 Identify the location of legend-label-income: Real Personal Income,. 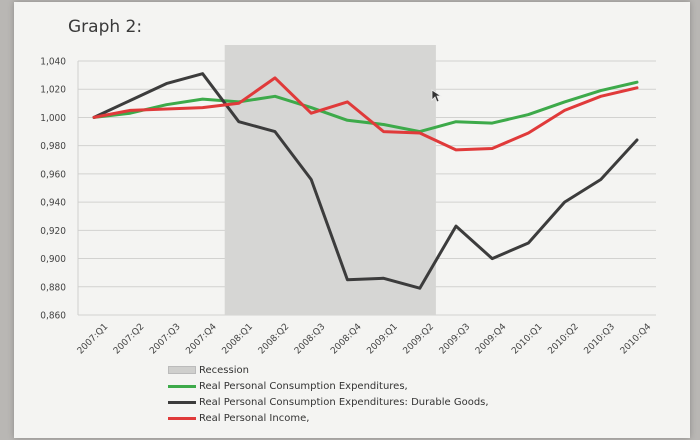
(254, 418).